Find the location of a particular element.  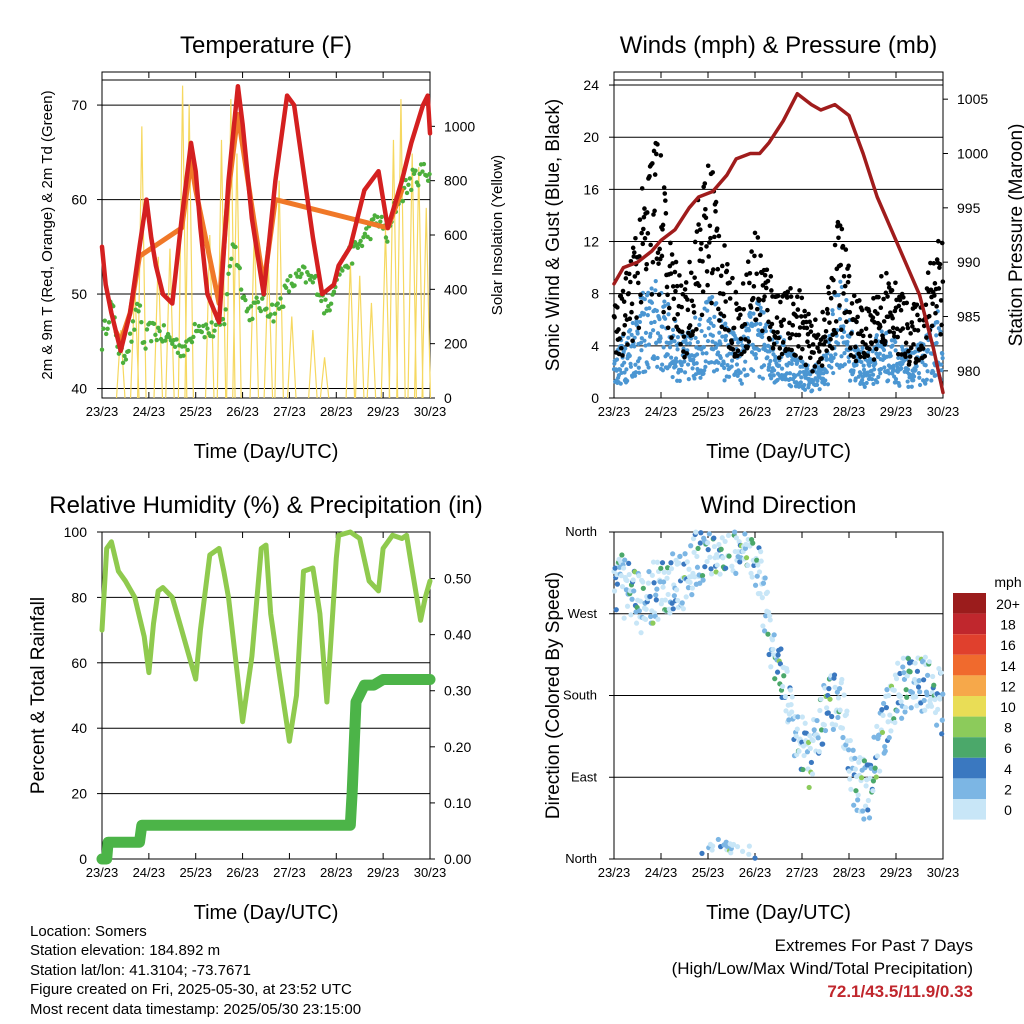

legend-label-10: 0 is located at coordinates (1008, 810).